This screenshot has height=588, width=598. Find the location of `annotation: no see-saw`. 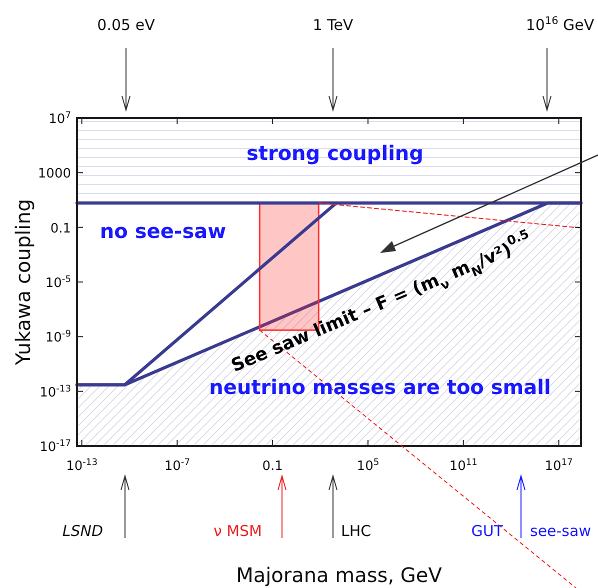

annotation: no see-saw is located at coordinates (163, 231).